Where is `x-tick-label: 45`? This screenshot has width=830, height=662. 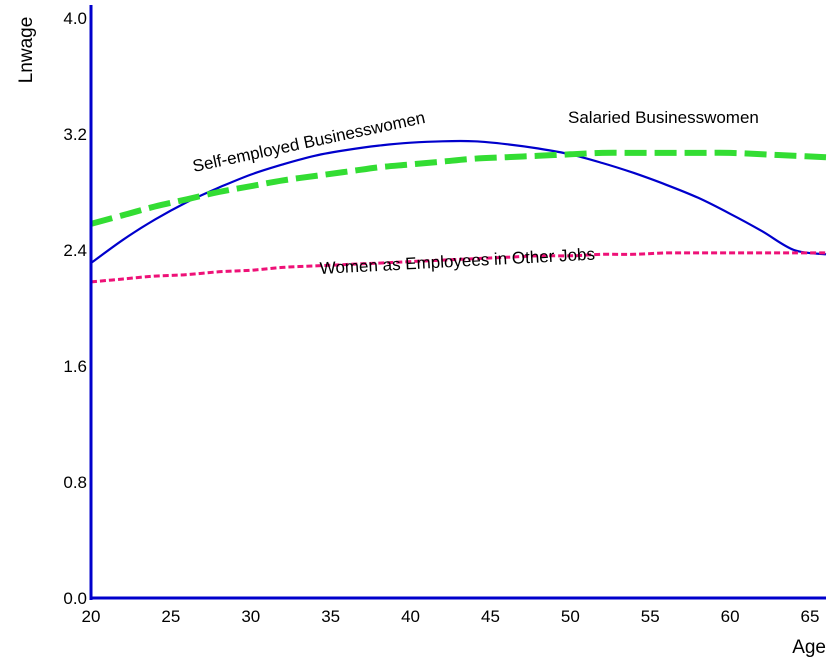
x-tick-label: 45 is located at coordinates (490, 616).